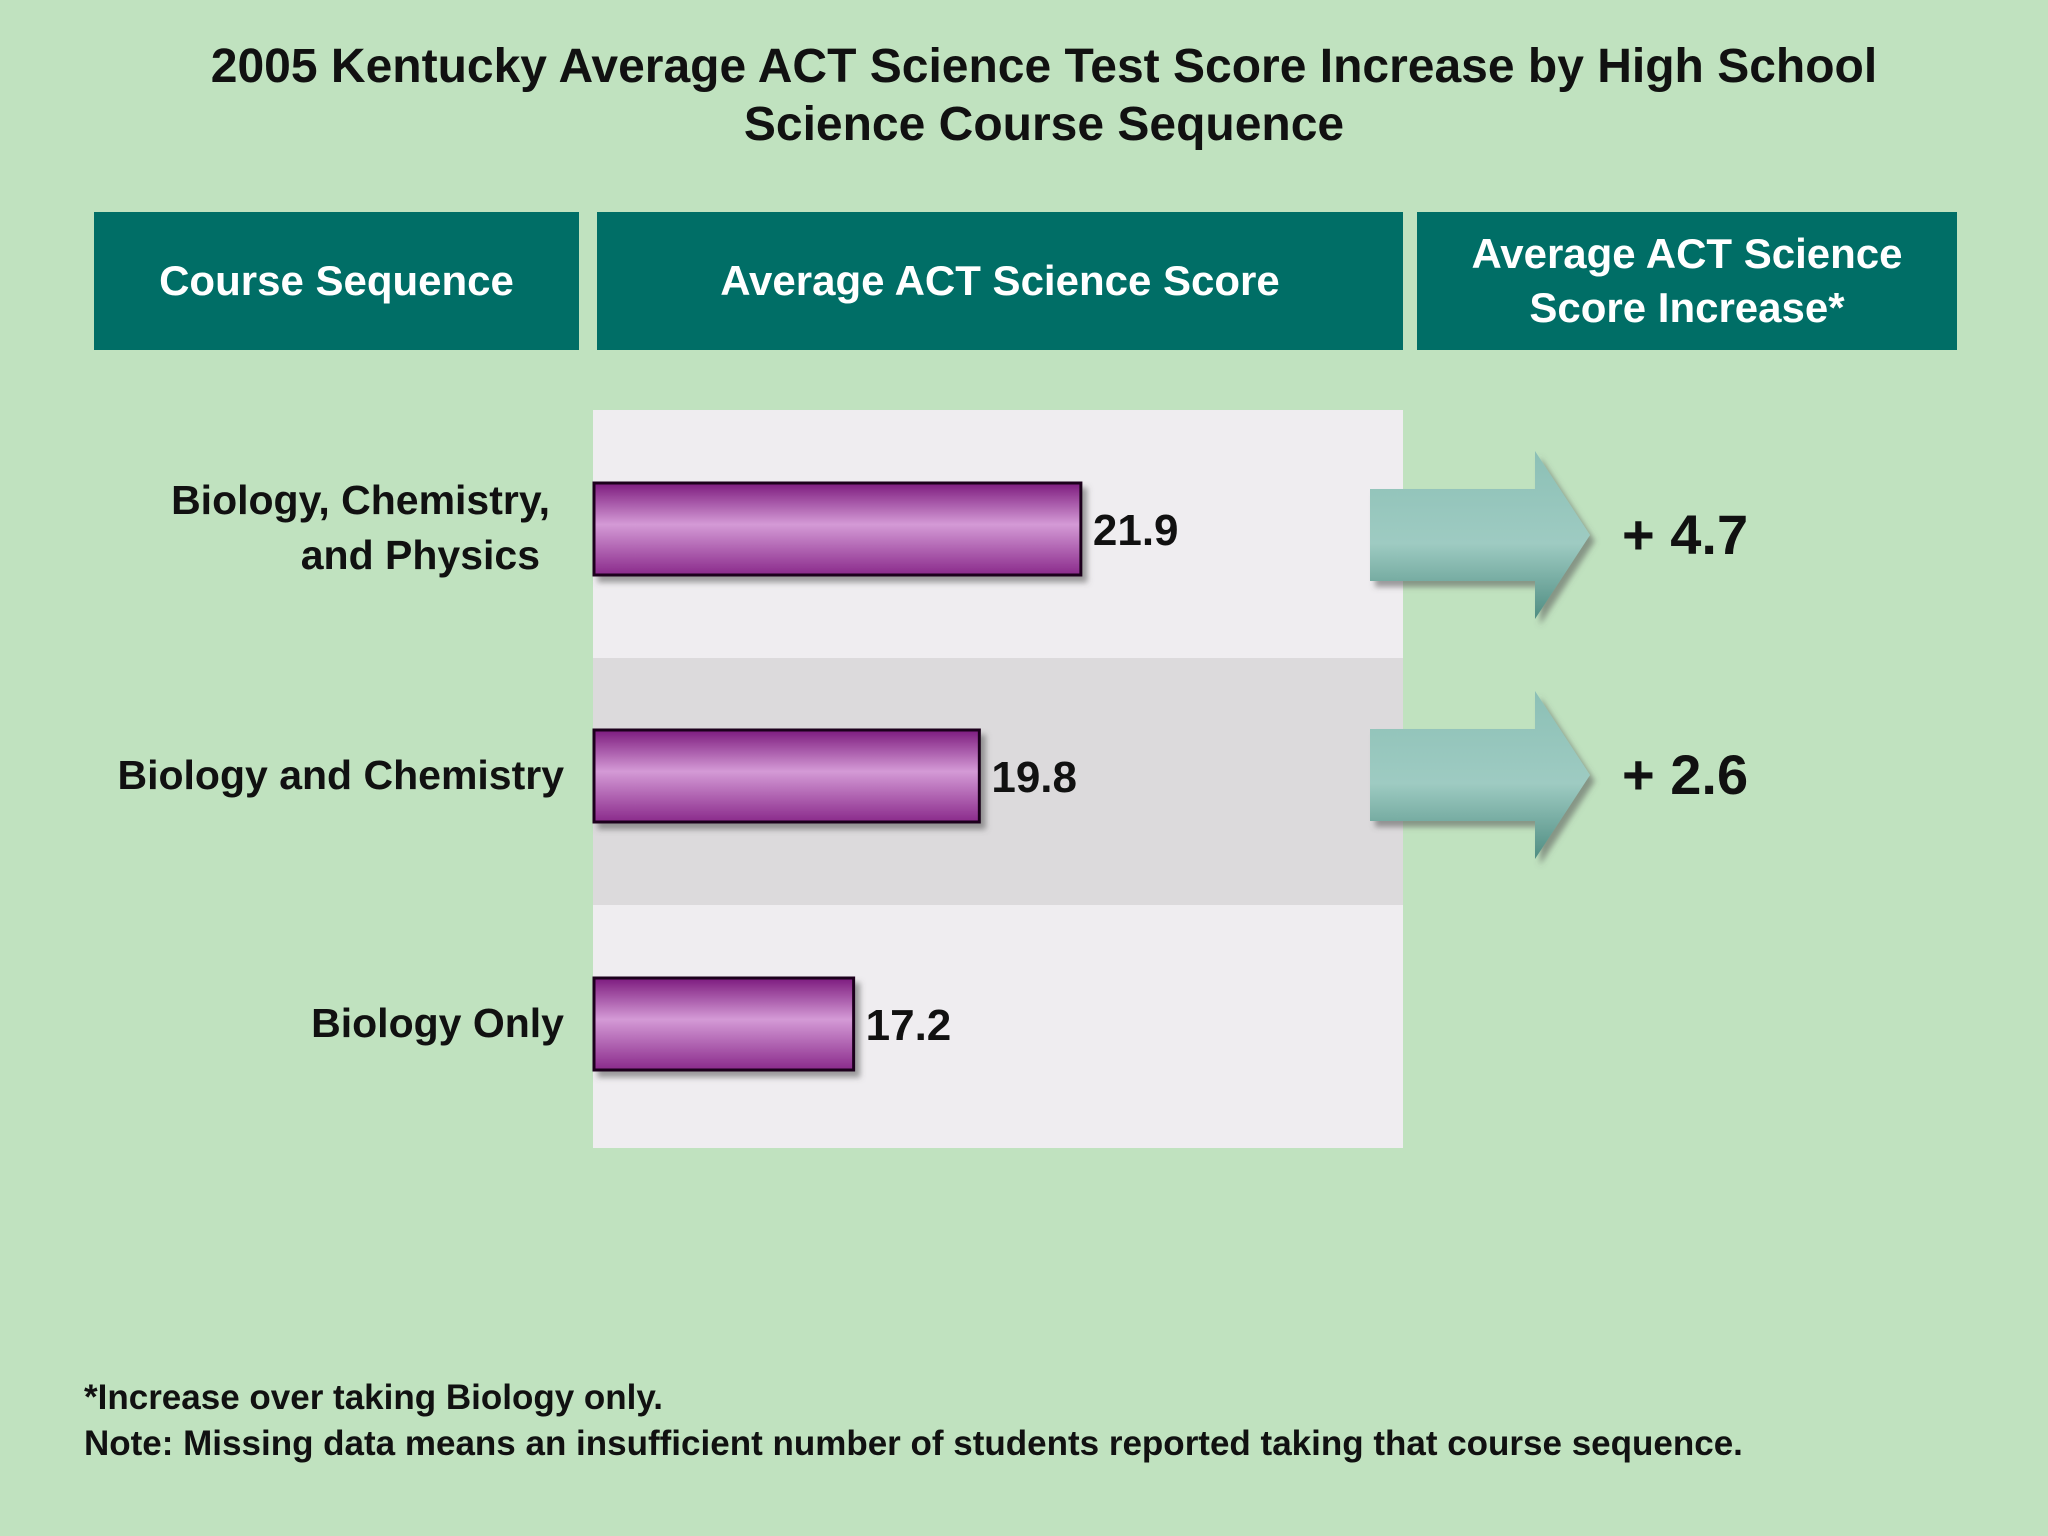  Describe the element at coordinates (1685, 774) in the screenshot. I see `increase-value-label: + 2.6` at that location.